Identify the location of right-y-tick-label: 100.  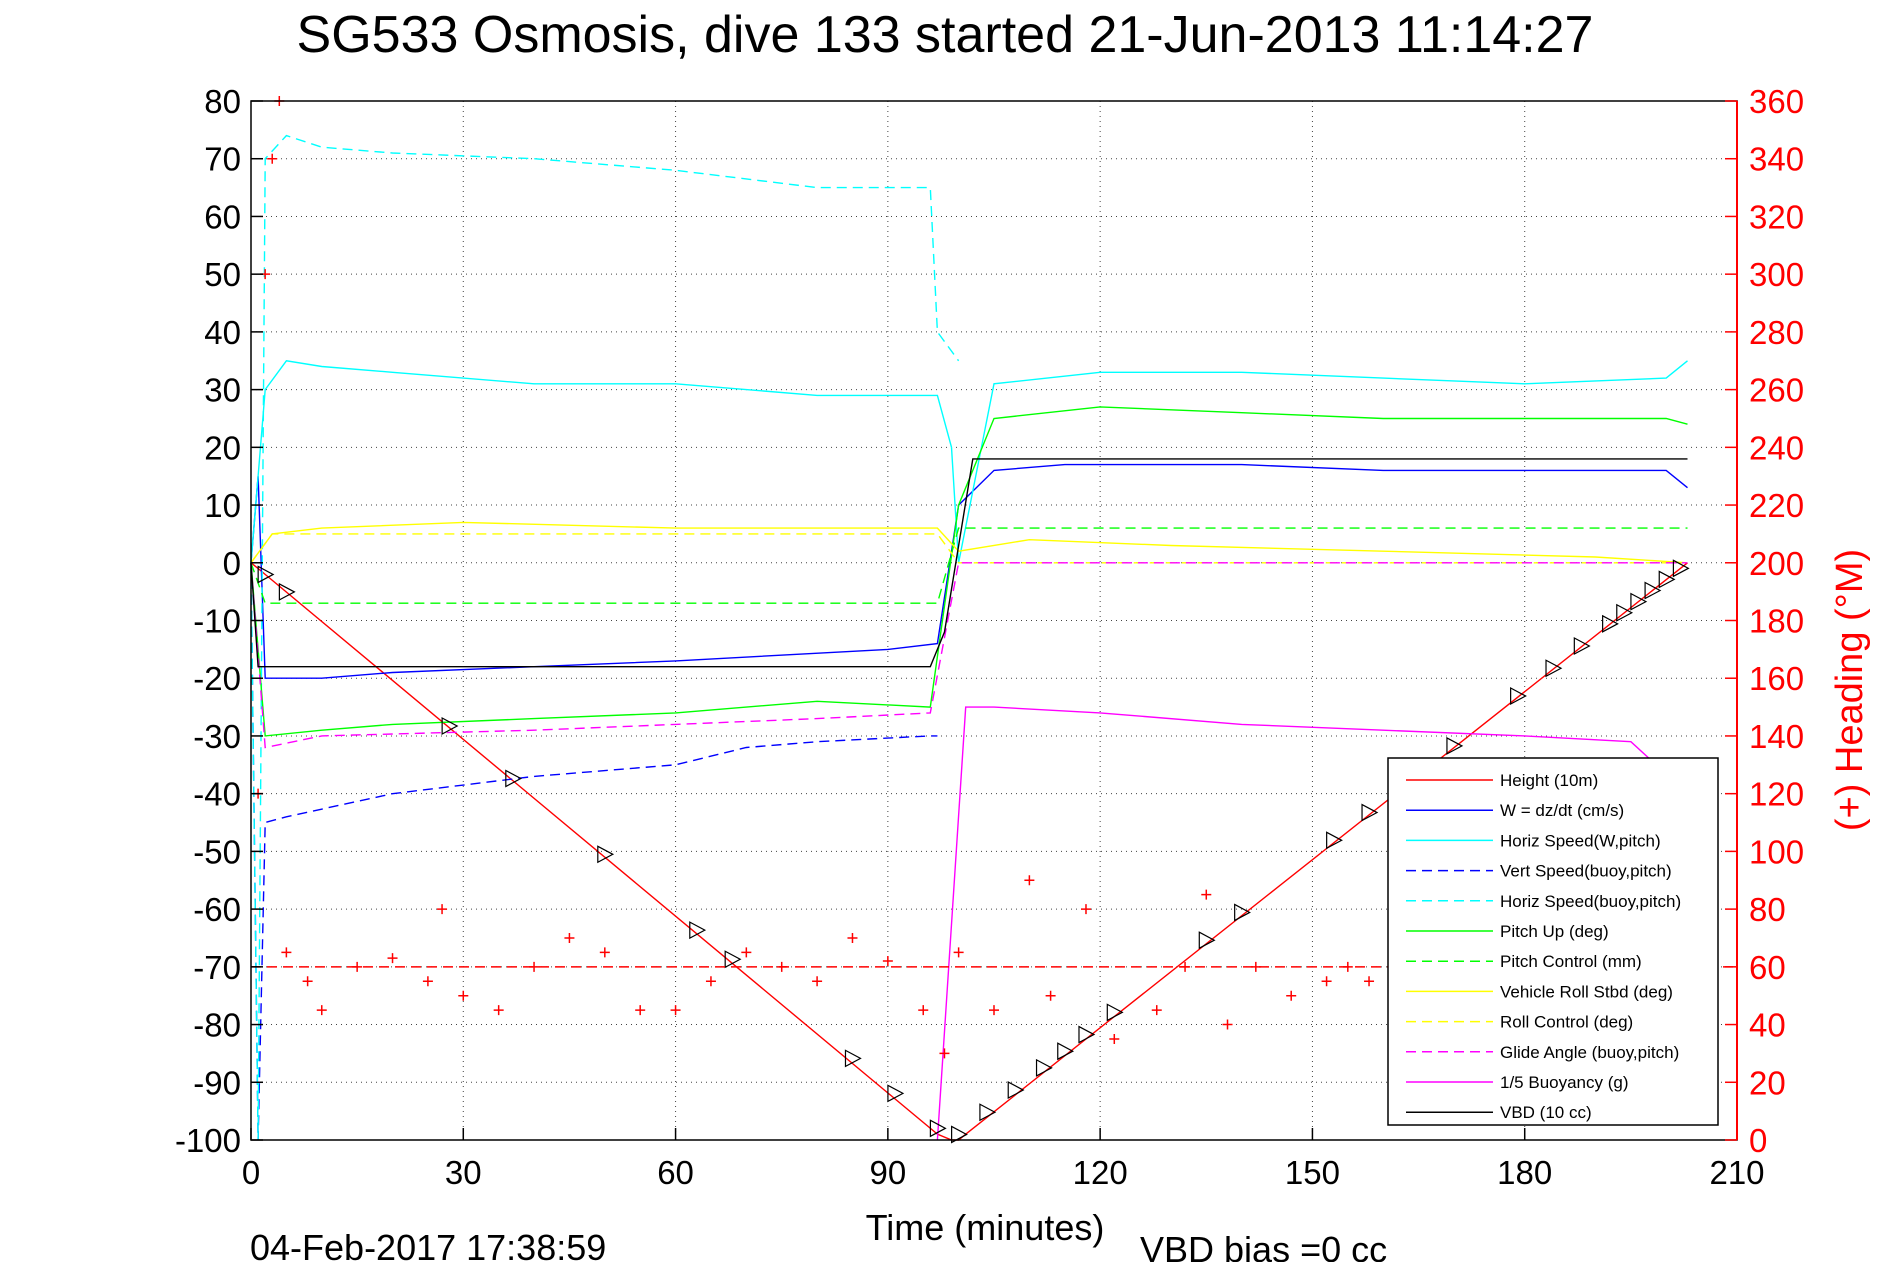
(1776, 851).